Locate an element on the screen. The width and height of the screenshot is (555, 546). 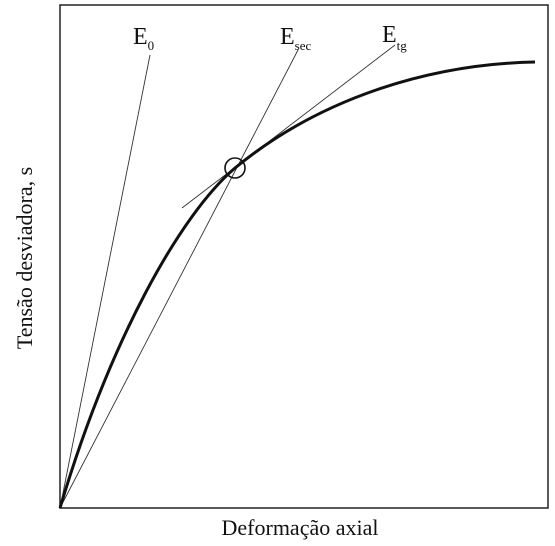
subscript: 0 is located at coordinates (151, 45).